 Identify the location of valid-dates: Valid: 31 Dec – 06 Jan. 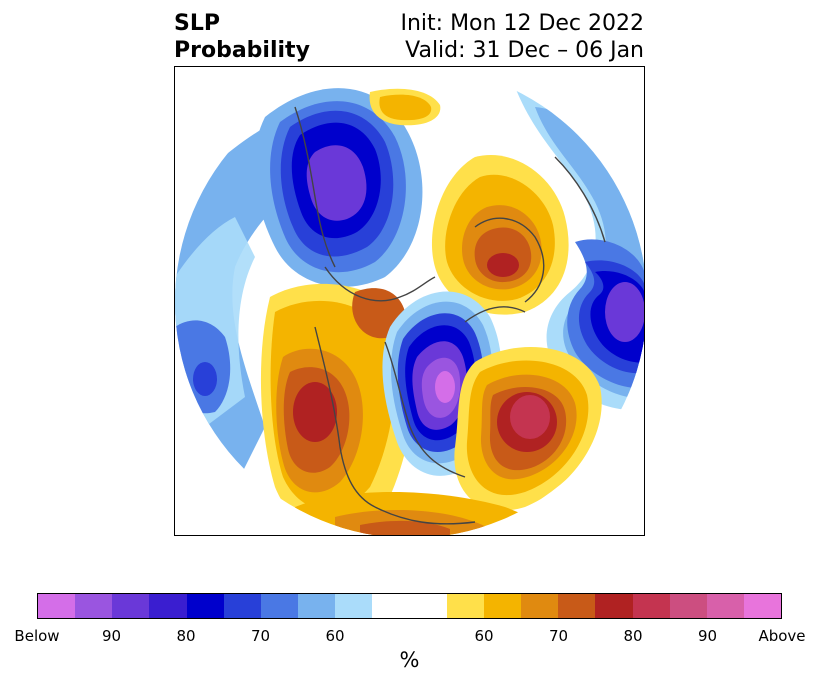
(524, 50).